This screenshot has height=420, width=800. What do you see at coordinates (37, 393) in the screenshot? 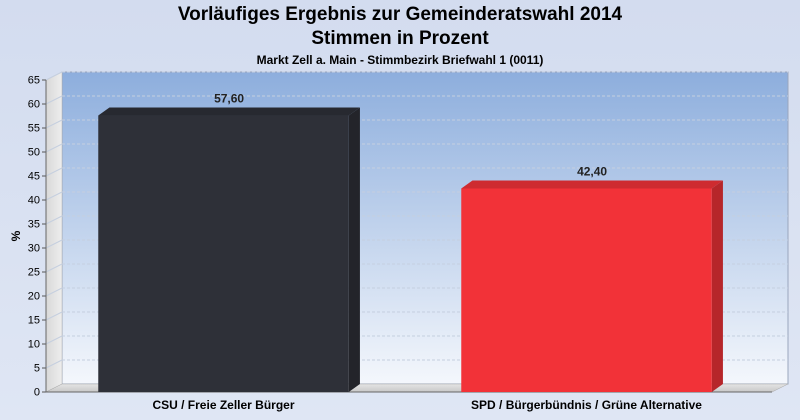
I see `y-tick-label: 0` at bounding box center [37, 393].